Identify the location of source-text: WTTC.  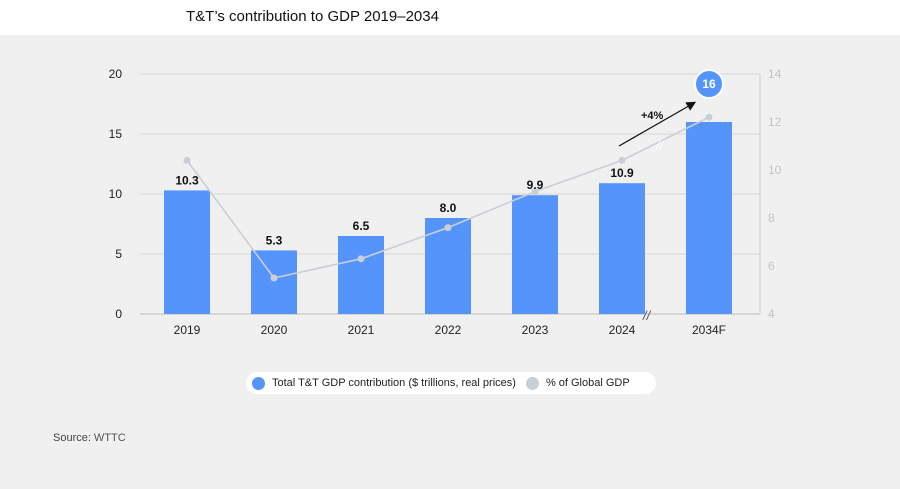
(109, 438).